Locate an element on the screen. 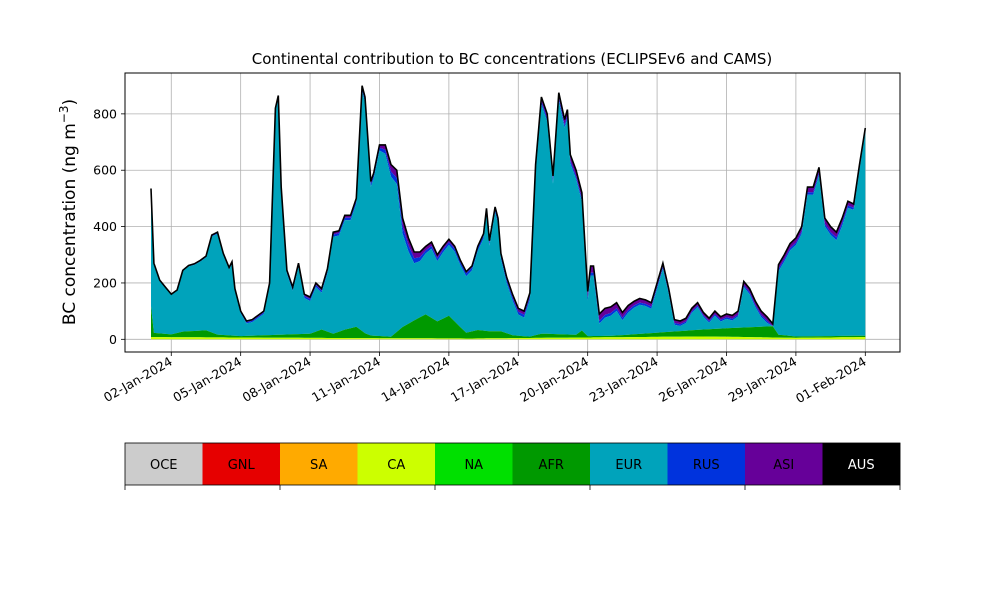 This screenshot has width=1000, height=600. legend-swatch-na is located at coordinates (474, 464).